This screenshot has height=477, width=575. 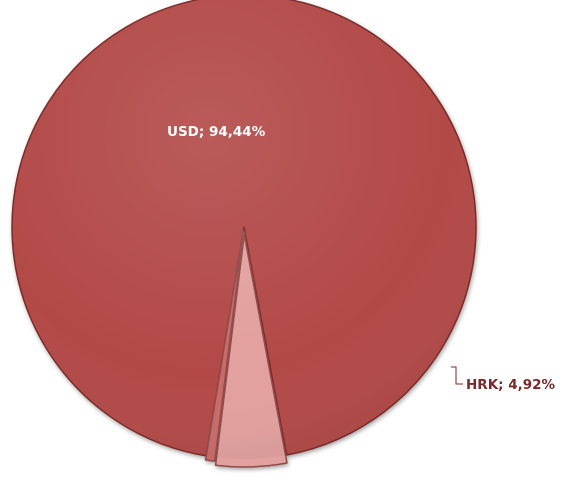 I want to click on slice-label-hrk: HRK; 4,92%, so click(x=511, y=385).